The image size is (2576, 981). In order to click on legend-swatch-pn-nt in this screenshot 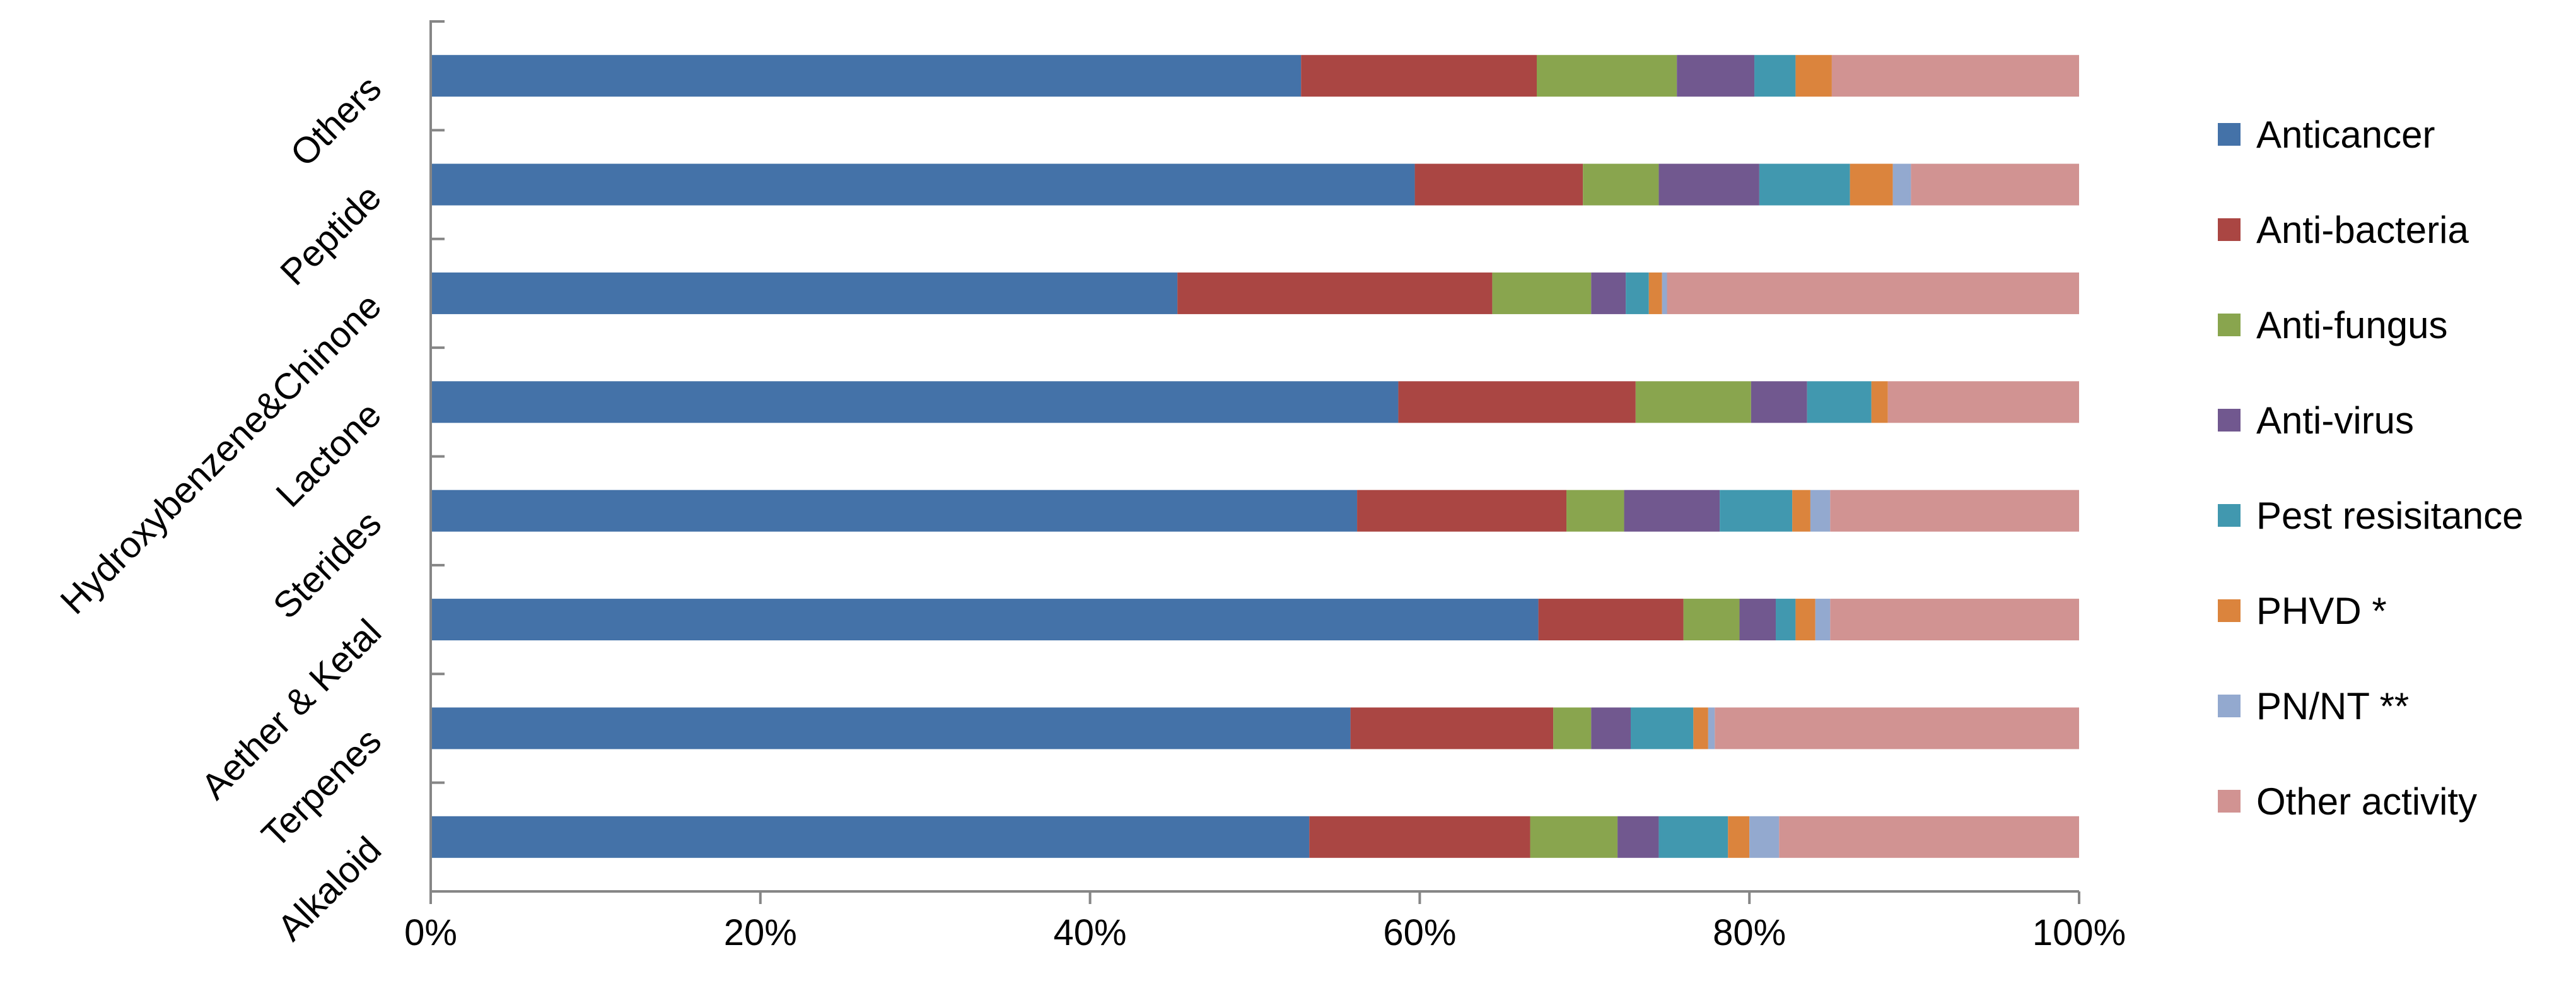, I will do `click(2229, 706)`.